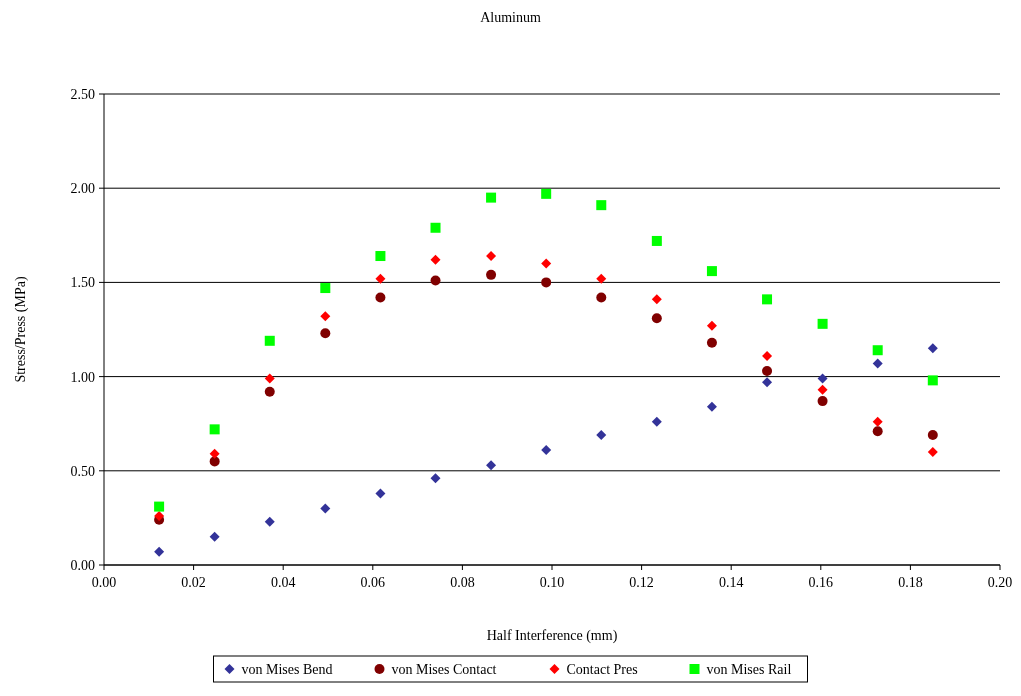  Describe the element at coordinates (287, 669) in the screenshot. I see `legend-label: von Mises Bend` at that location.